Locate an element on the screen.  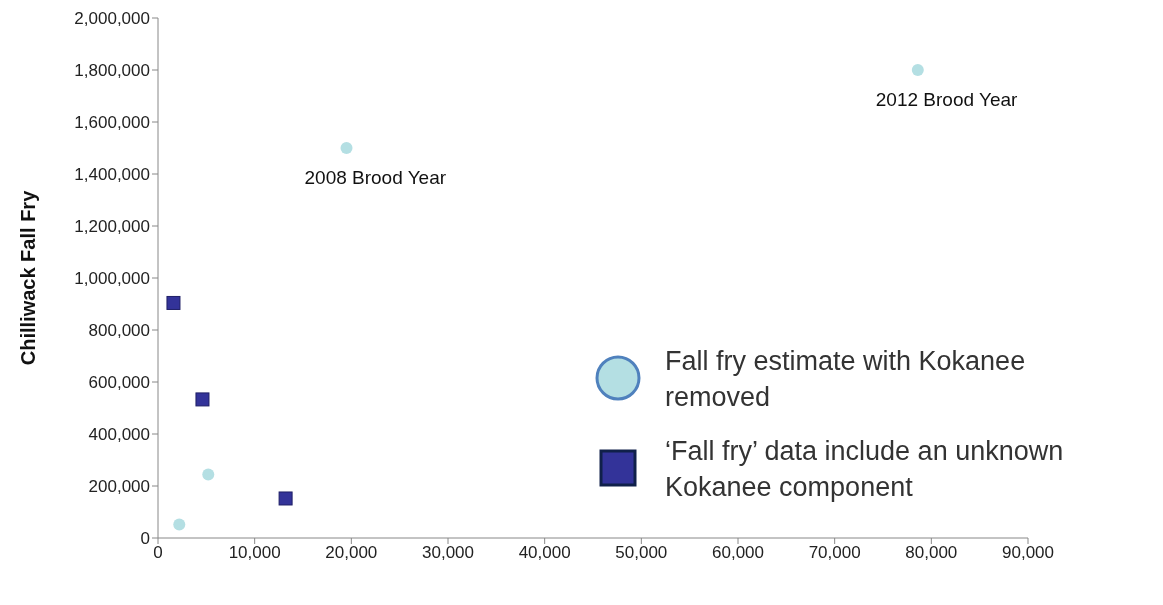
x-tick-label: 40,000 is located at coordinates (544, 553).